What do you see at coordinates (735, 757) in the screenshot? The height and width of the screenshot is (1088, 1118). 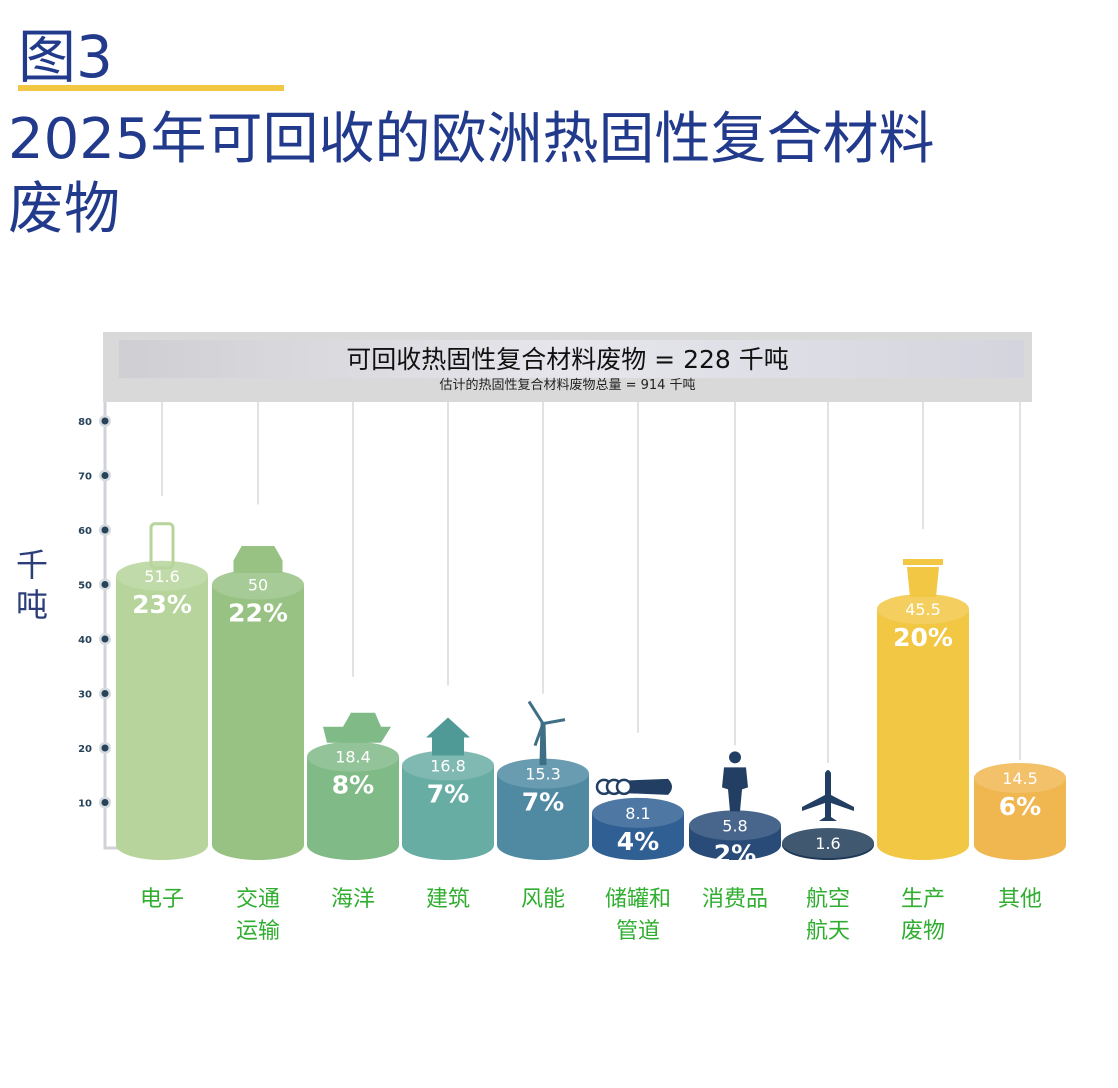 I see `person-head` at bounding box center [735, 757].